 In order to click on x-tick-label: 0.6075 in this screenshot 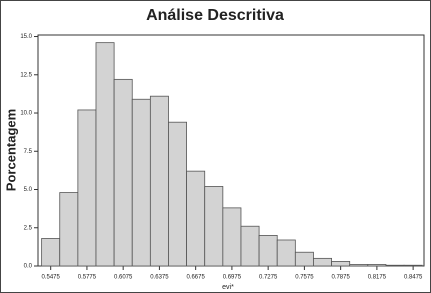, I will do `click(123, 278)`.